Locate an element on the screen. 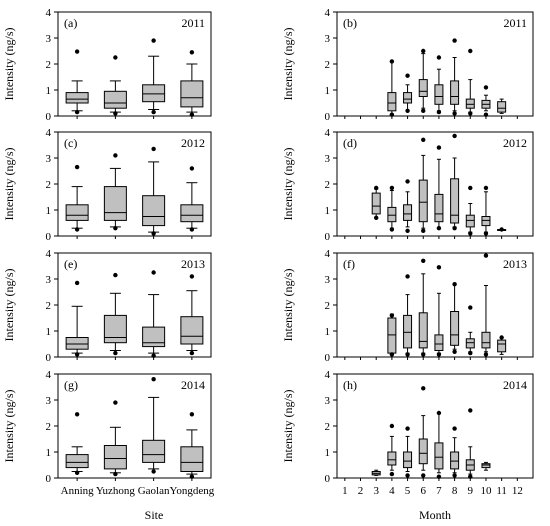  panel-label: (c) is located at coordinates (70, 143).